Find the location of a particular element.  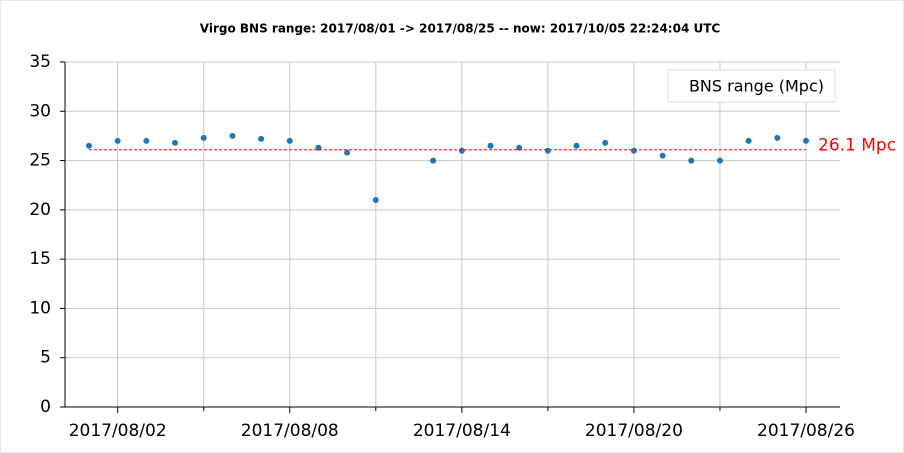

x-tick-label: 2017/08/02 is located at coordinates (118, 431).